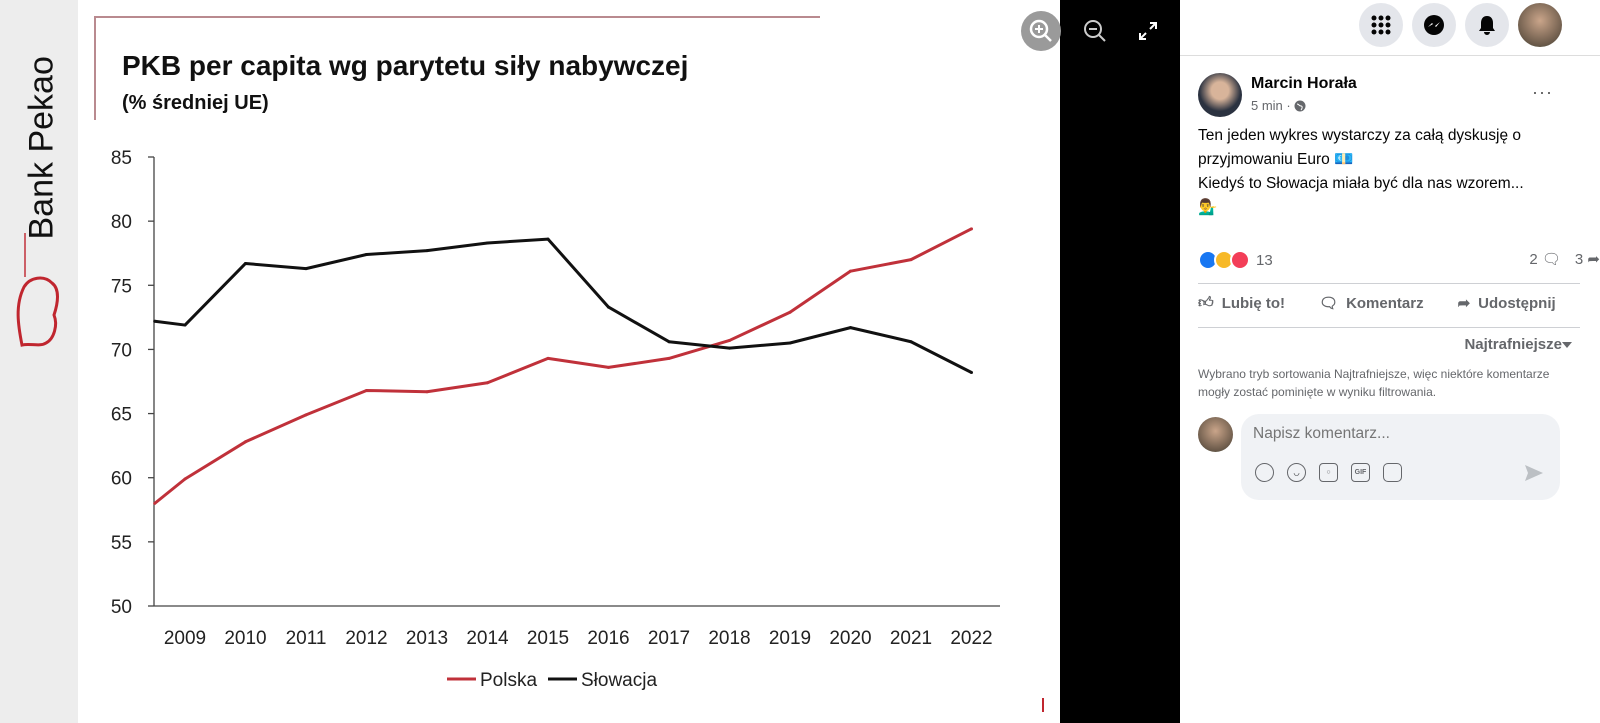 This screenshot has width=1600, height=723. What do you see at coordinates (1587, 259) in the screenshot?
I see `shares-count-link: 3 ➦` at bounding box center [1587, 259].